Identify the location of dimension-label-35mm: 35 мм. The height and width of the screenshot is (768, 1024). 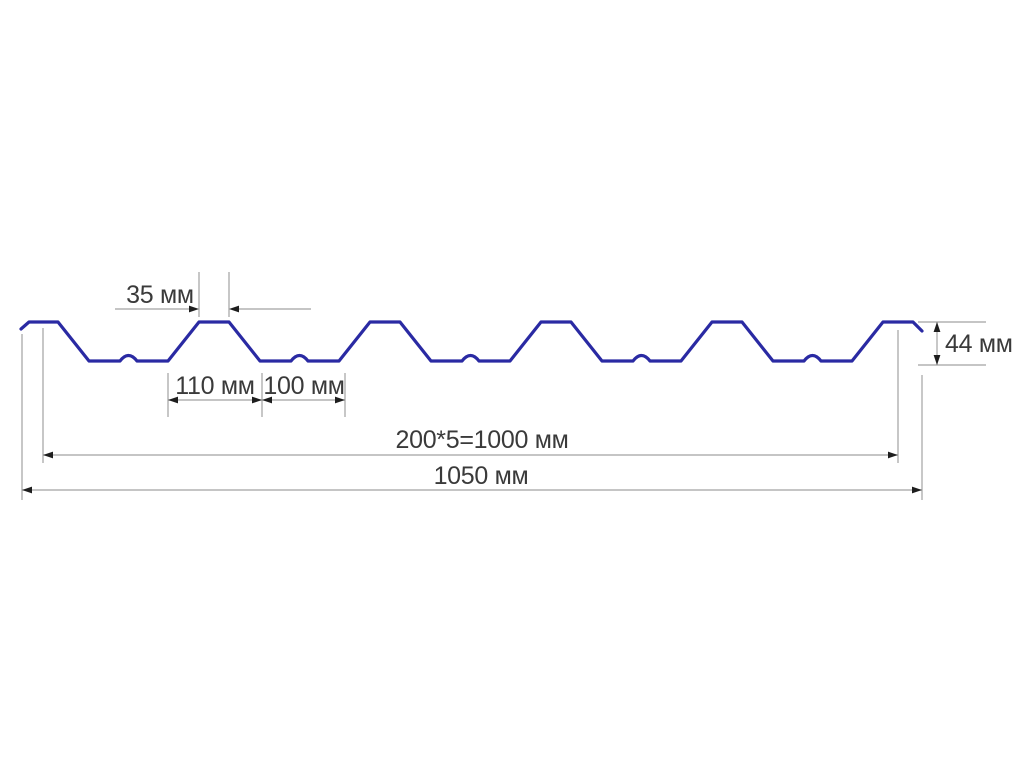
(160, 295).